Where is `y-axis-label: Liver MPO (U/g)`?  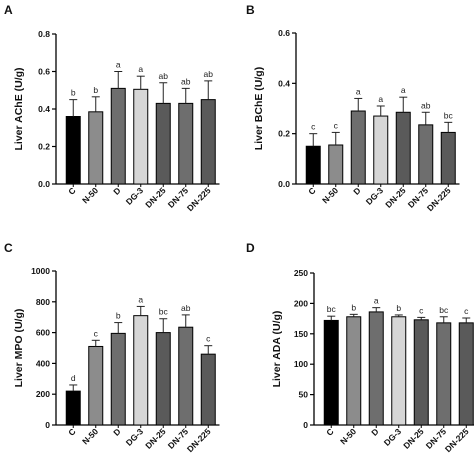
y-axis-label: Liver MPO (U/g) is located at coordinates (19, 348).